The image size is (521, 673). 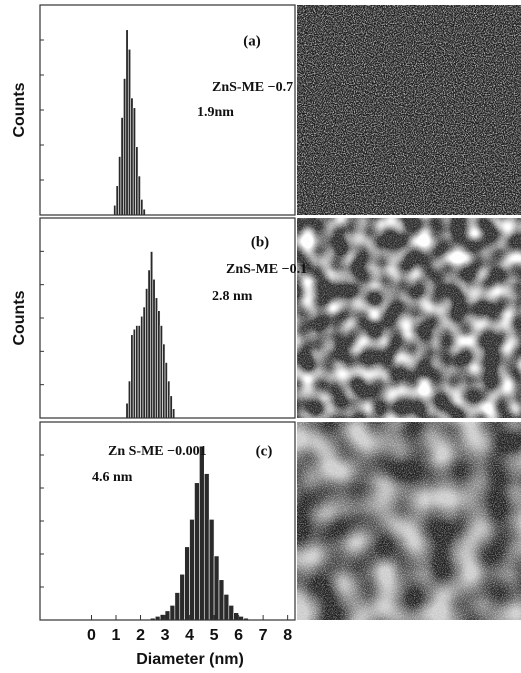 I want to click on x-axis-label: Diameter (nm), so click(x=190, y=659).